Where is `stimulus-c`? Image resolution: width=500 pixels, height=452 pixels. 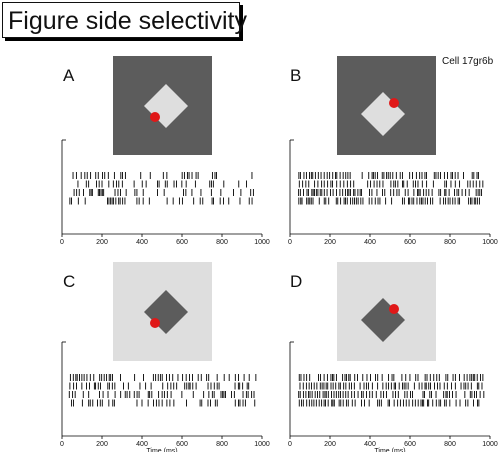
stimulus-c is located at coordinates (162, 311).